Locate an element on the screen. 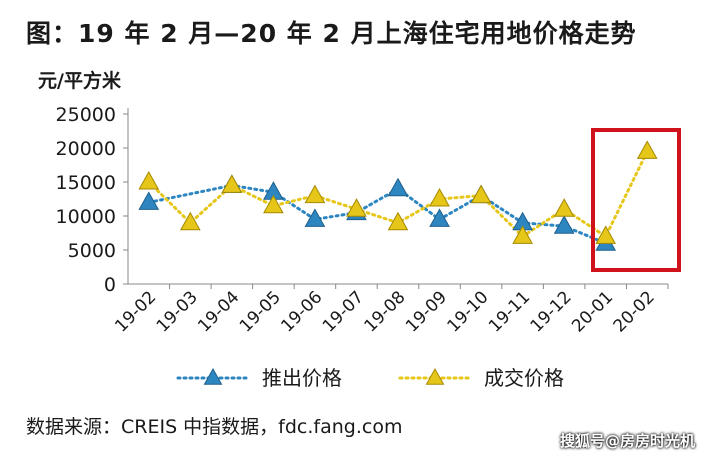  highlight-box is located at coordinates (636, 200).